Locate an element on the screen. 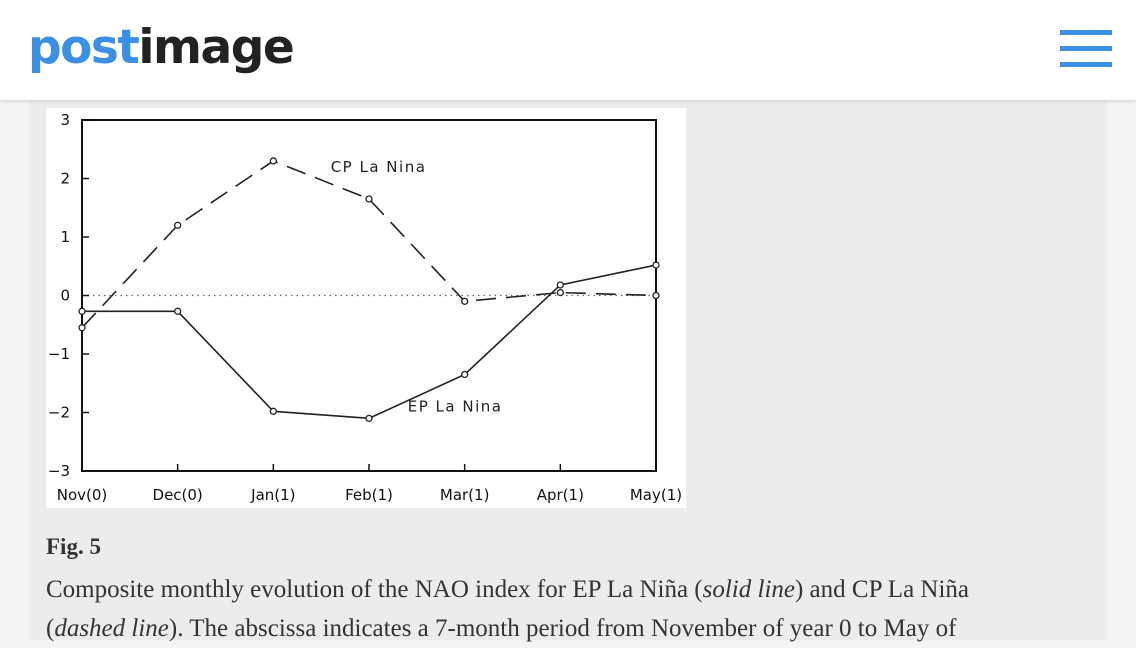 This screenshot has height=648, width=1136. hamburger-menu-icon is located at coordinates (1086, 49).